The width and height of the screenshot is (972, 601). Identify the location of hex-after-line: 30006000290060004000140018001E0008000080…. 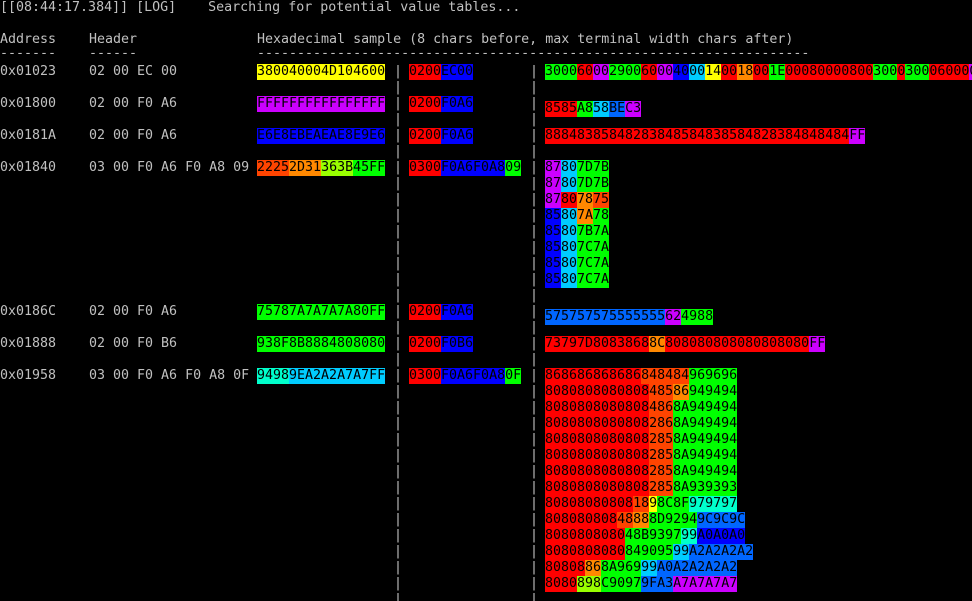
(758, 72).